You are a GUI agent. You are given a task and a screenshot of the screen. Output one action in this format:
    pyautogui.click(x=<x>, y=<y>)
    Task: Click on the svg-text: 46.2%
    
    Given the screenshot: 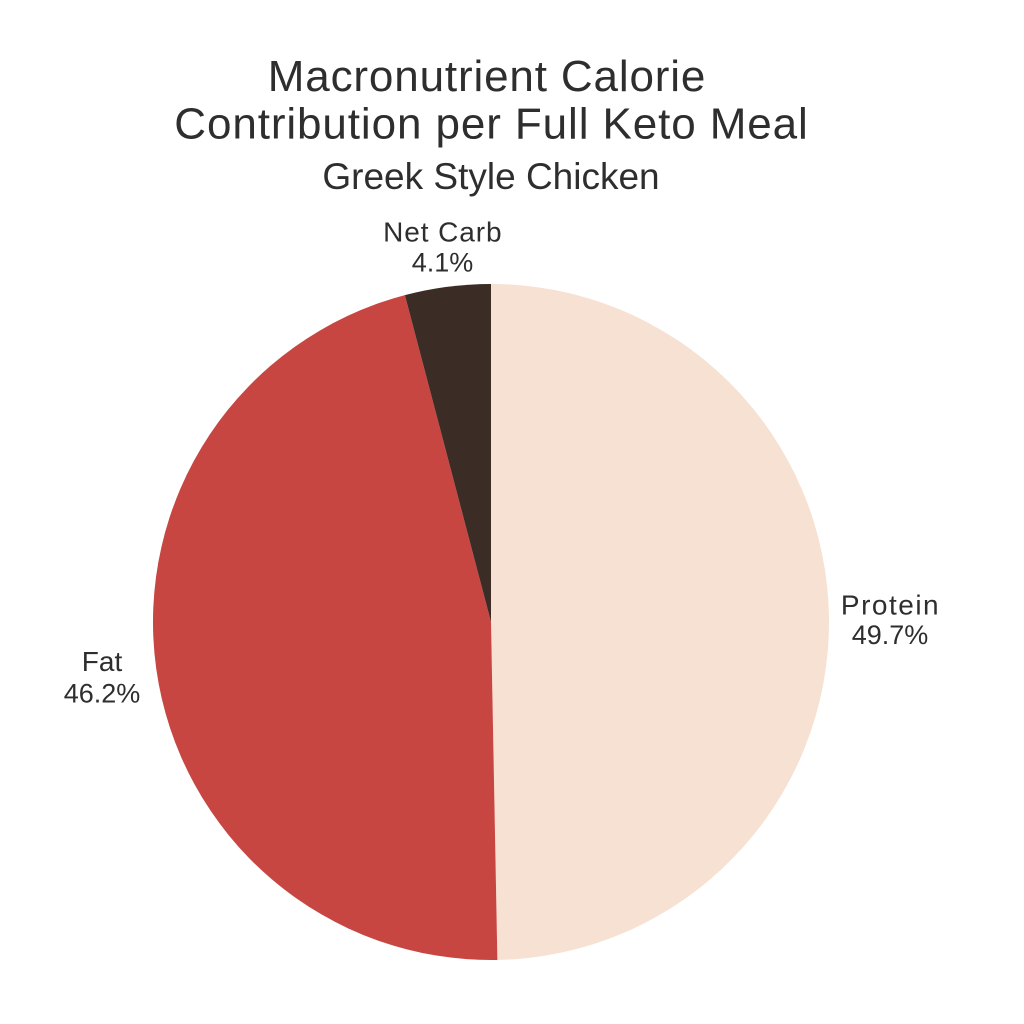 What is the action you would take?
    pyautogui.click(x=102, y=693)
    